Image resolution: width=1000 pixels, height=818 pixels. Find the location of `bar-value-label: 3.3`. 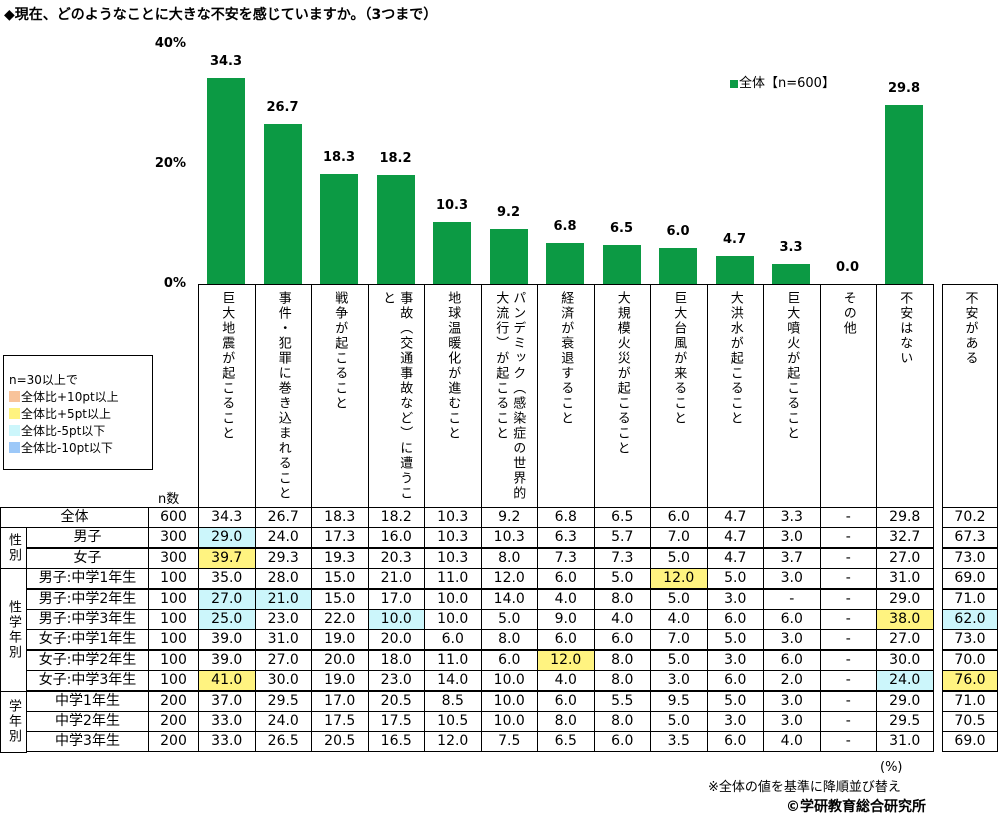

bar-value-label: 3.3 is located at coordinates (791, 248).